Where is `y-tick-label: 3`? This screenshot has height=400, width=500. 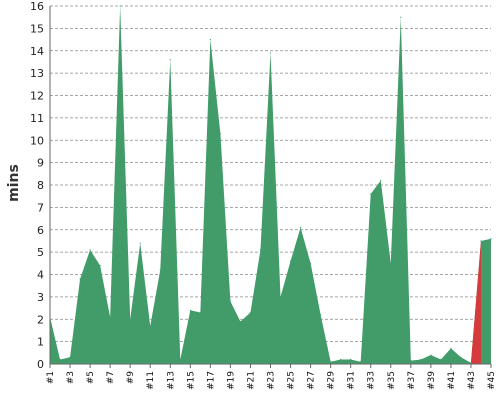
y-tick-label: 3 is located at coordinates (40, 297).